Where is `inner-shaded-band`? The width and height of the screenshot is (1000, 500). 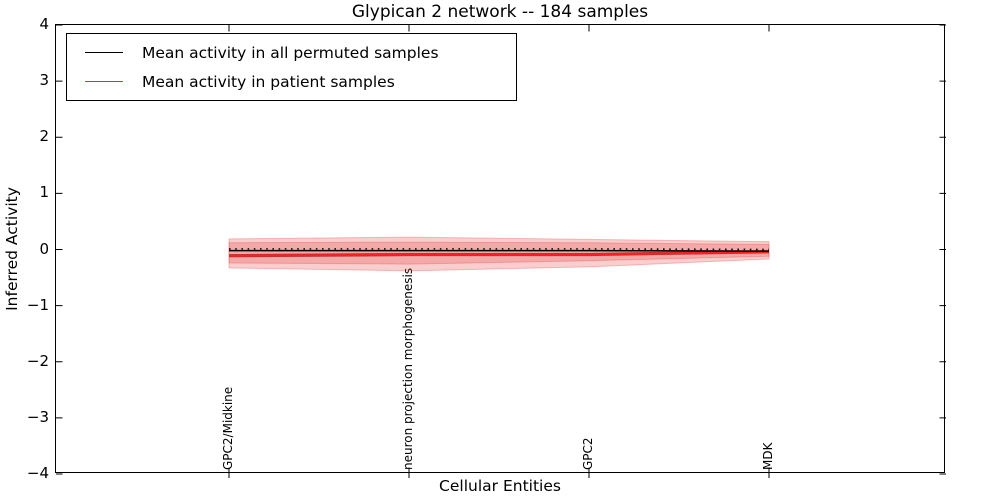 inner-shaded-band is located at coordinates (499, 253).